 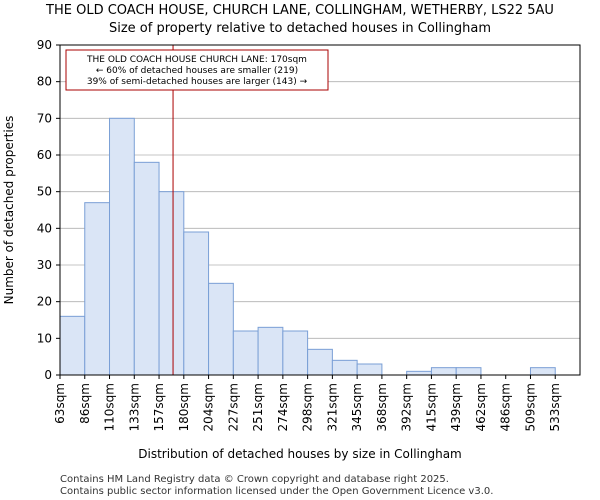 I want to click on x-tick-label: 110sqm, so click(x=110, y=407).